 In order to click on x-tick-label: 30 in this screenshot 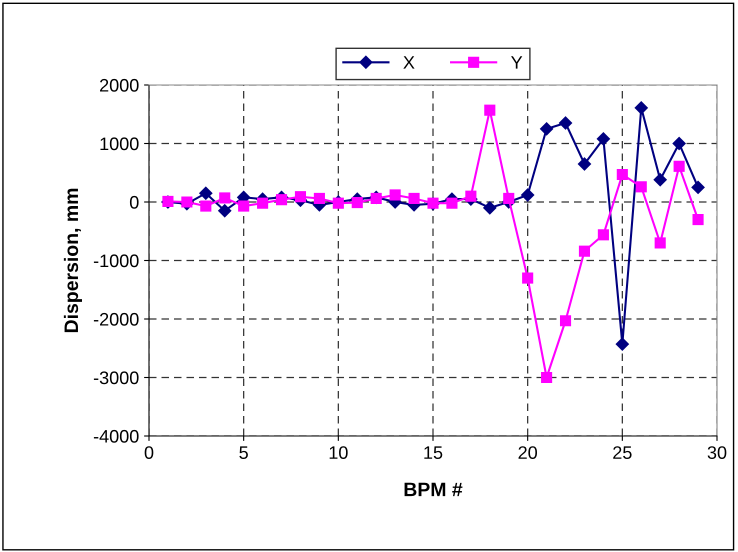, I will do `click(717, 452)`.